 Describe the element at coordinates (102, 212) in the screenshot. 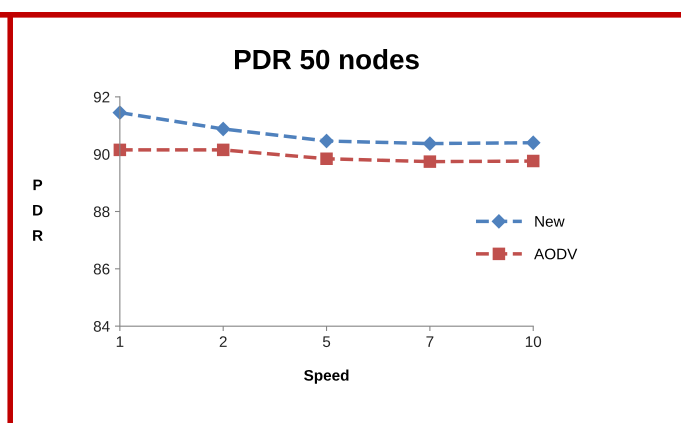

I see `y-tick-label: 88` at that location.